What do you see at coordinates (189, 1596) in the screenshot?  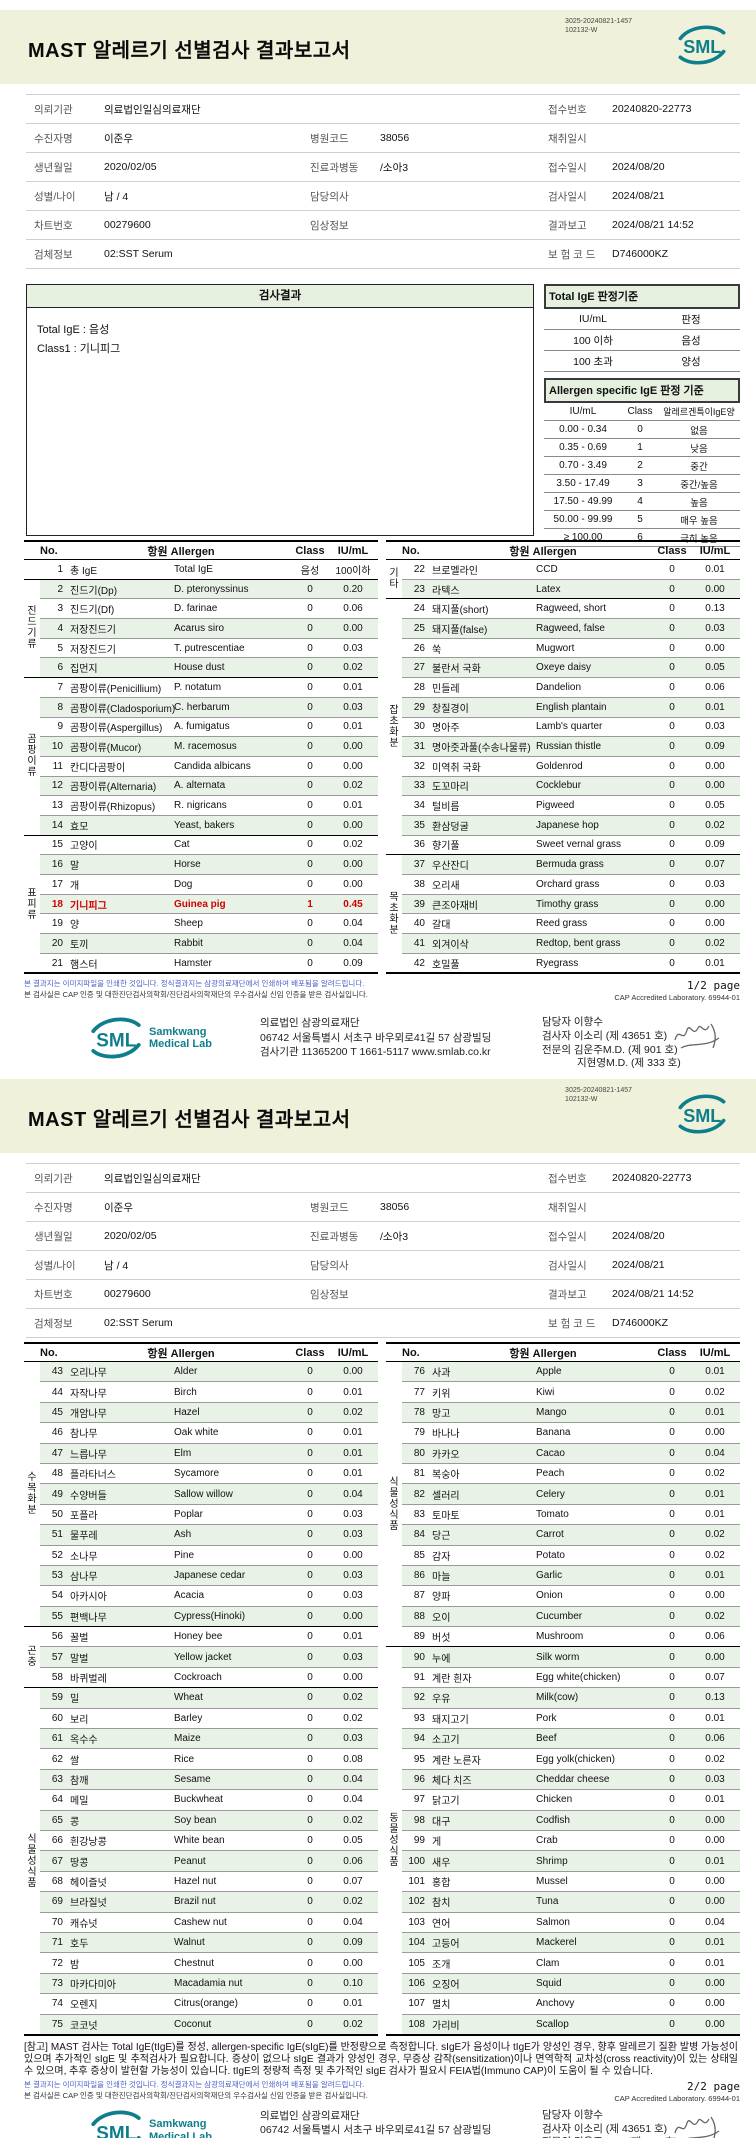 I see `allergen-name-en: Acacia` at bounding box center [189, 1596].